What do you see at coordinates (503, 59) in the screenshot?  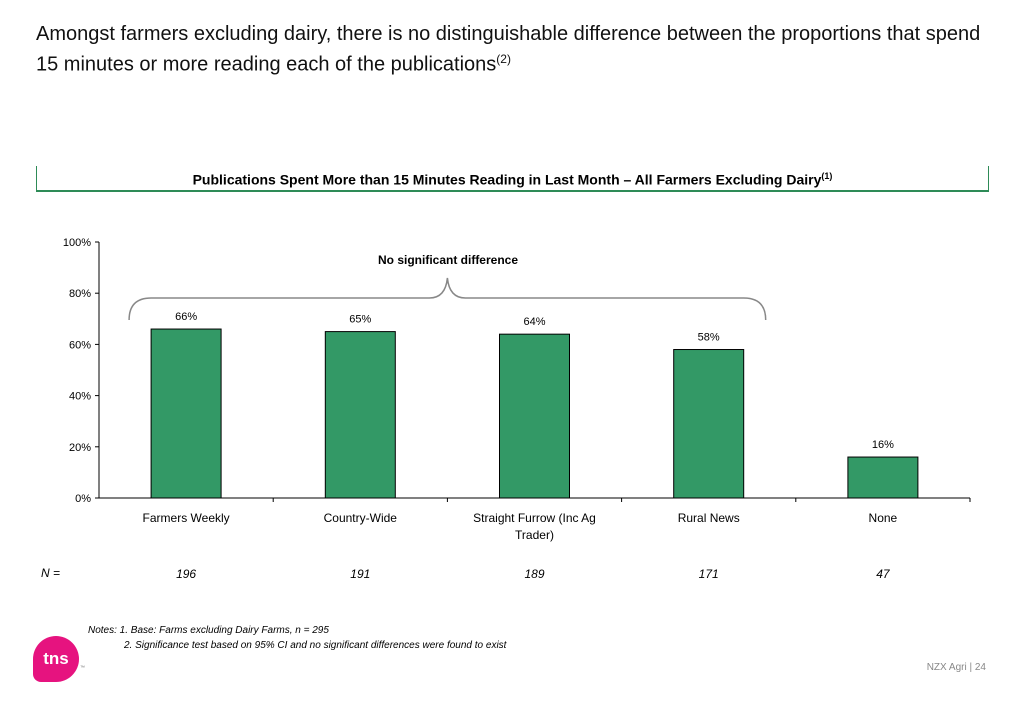 I see `headline-footnote: (2)` at bounding box center [503, 59].